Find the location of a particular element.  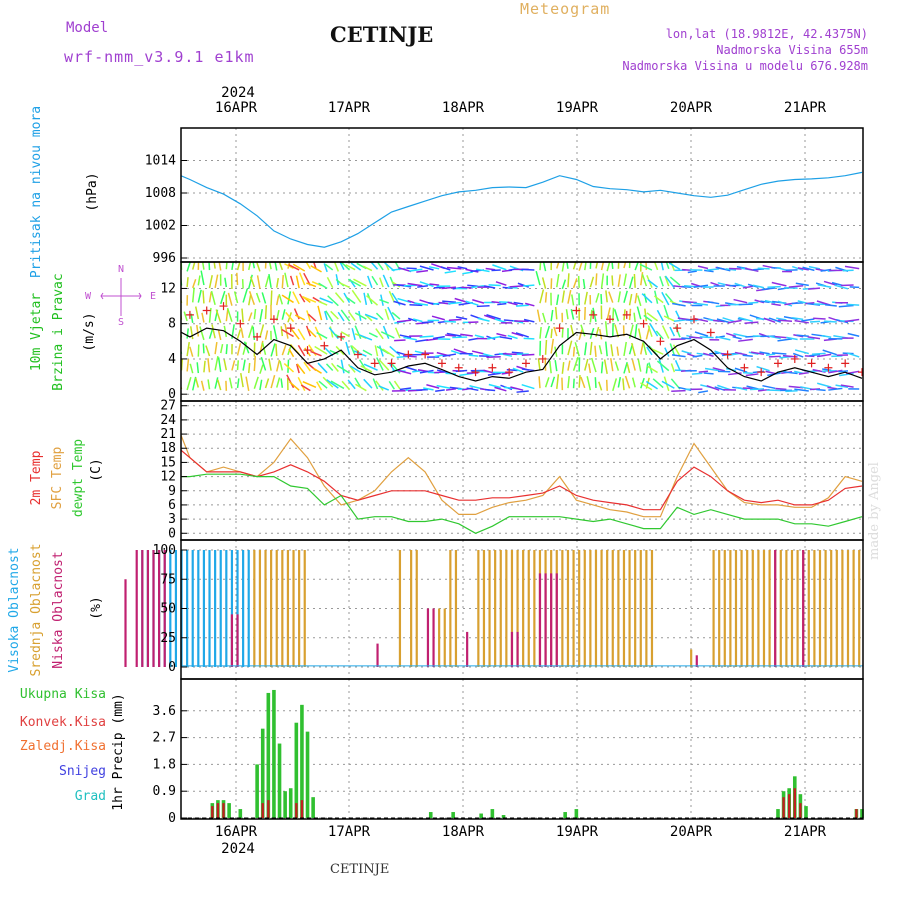

y-tick-label: 24 is located at coordinates (168, 420).